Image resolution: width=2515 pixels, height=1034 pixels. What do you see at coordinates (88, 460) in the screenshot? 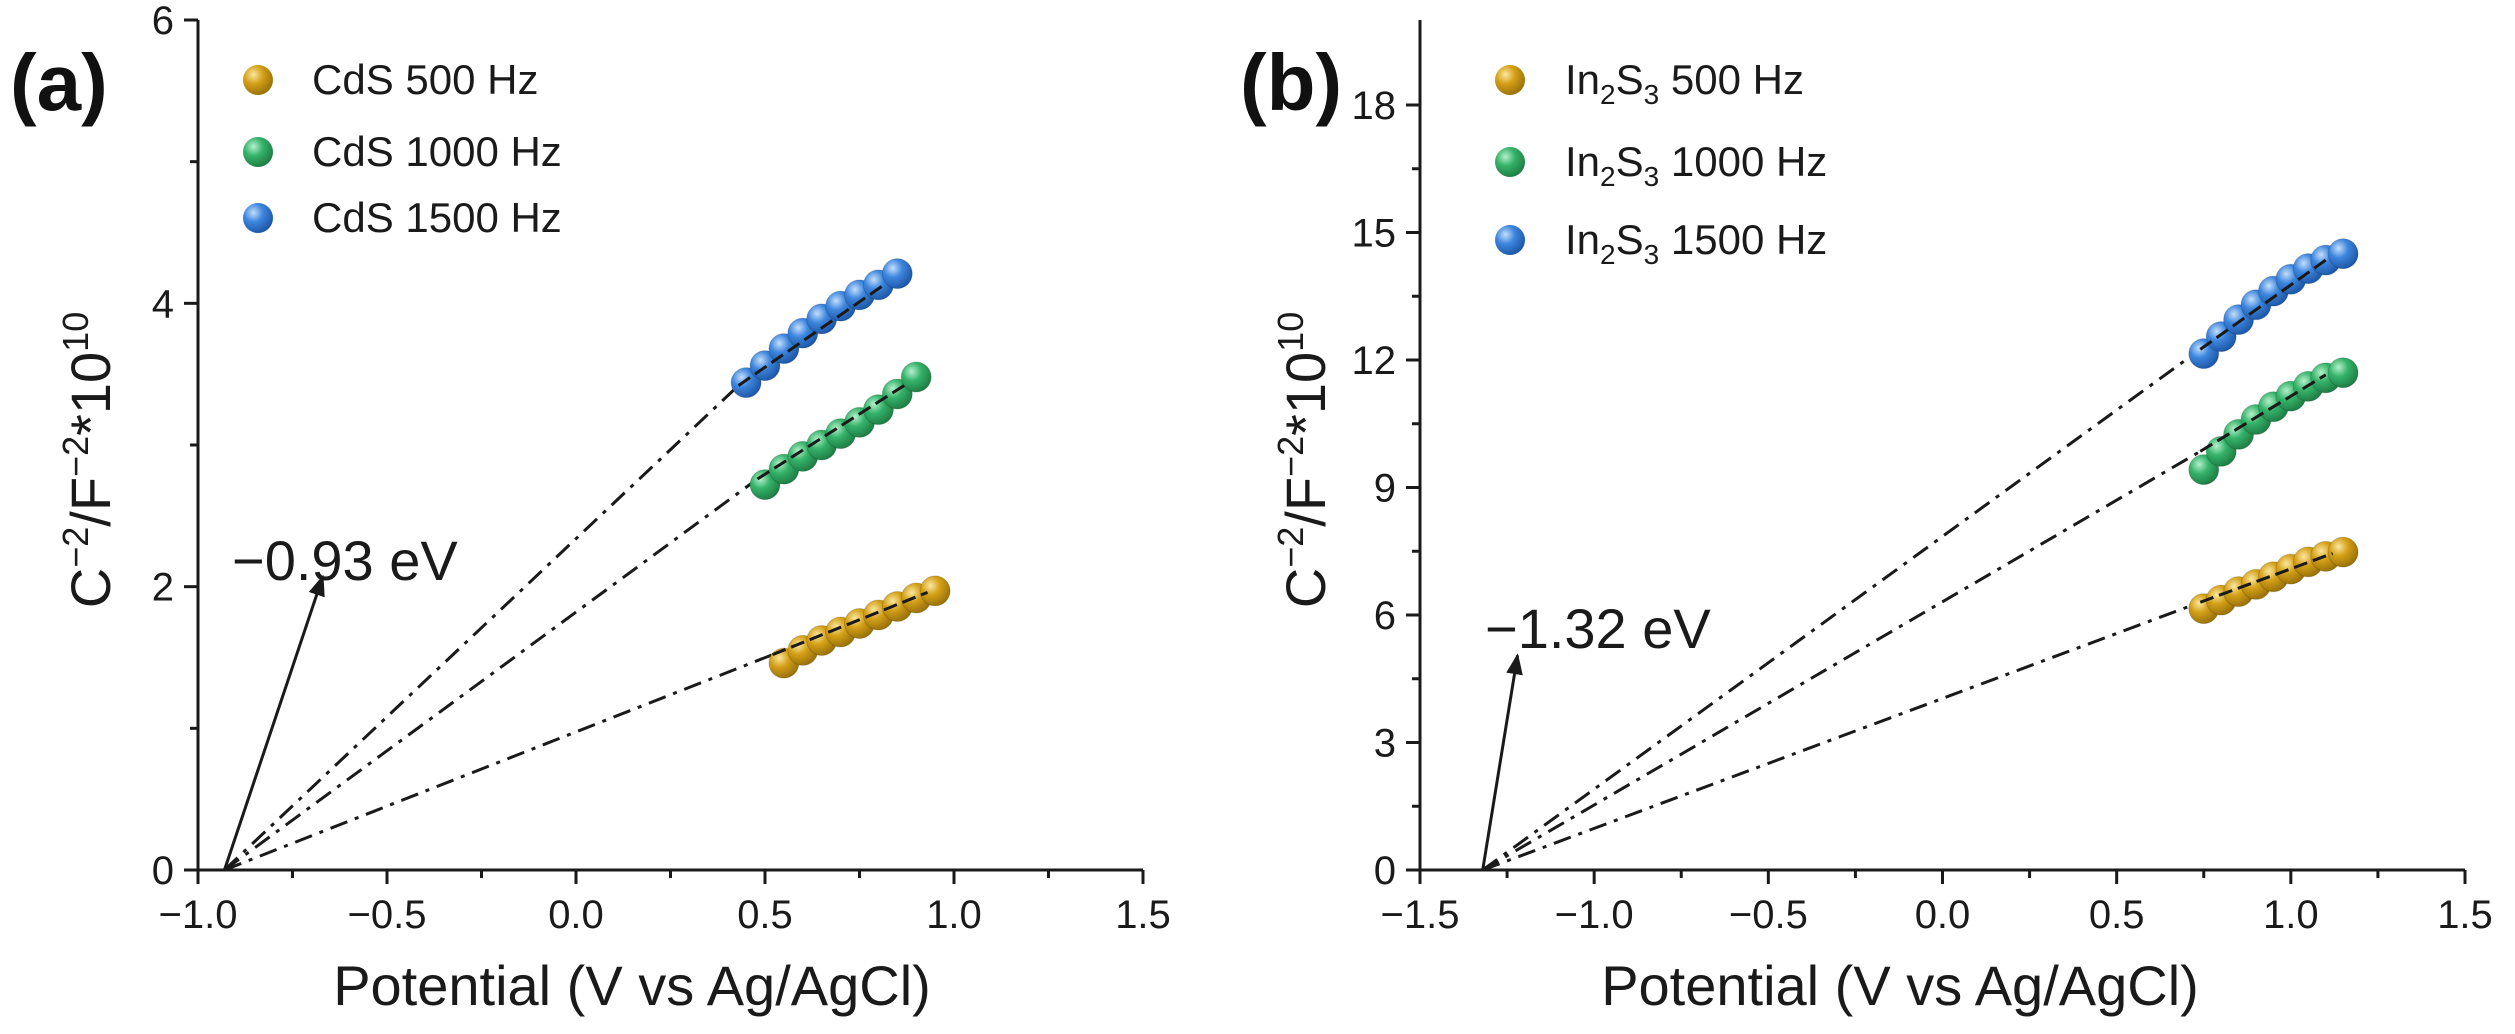
I see `panel-a-ylabel: C−2/F−2*1010` at bounding box center [88, 460].